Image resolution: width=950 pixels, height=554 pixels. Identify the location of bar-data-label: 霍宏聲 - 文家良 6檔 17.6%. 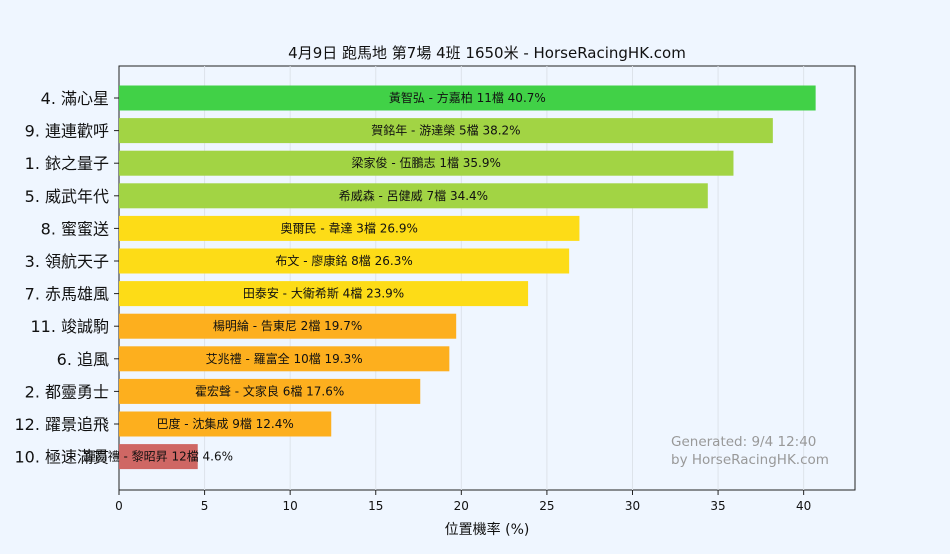
(269, 390).